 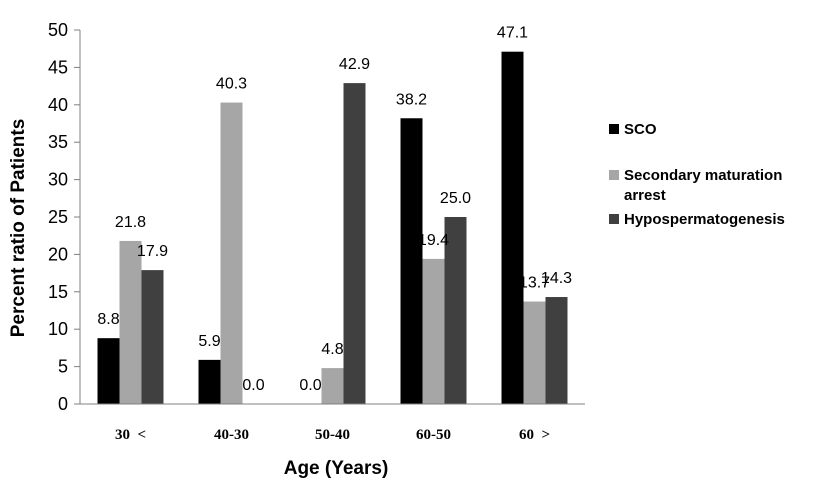 I want to click on data-label: 19.4, so click(x=433, y=240).